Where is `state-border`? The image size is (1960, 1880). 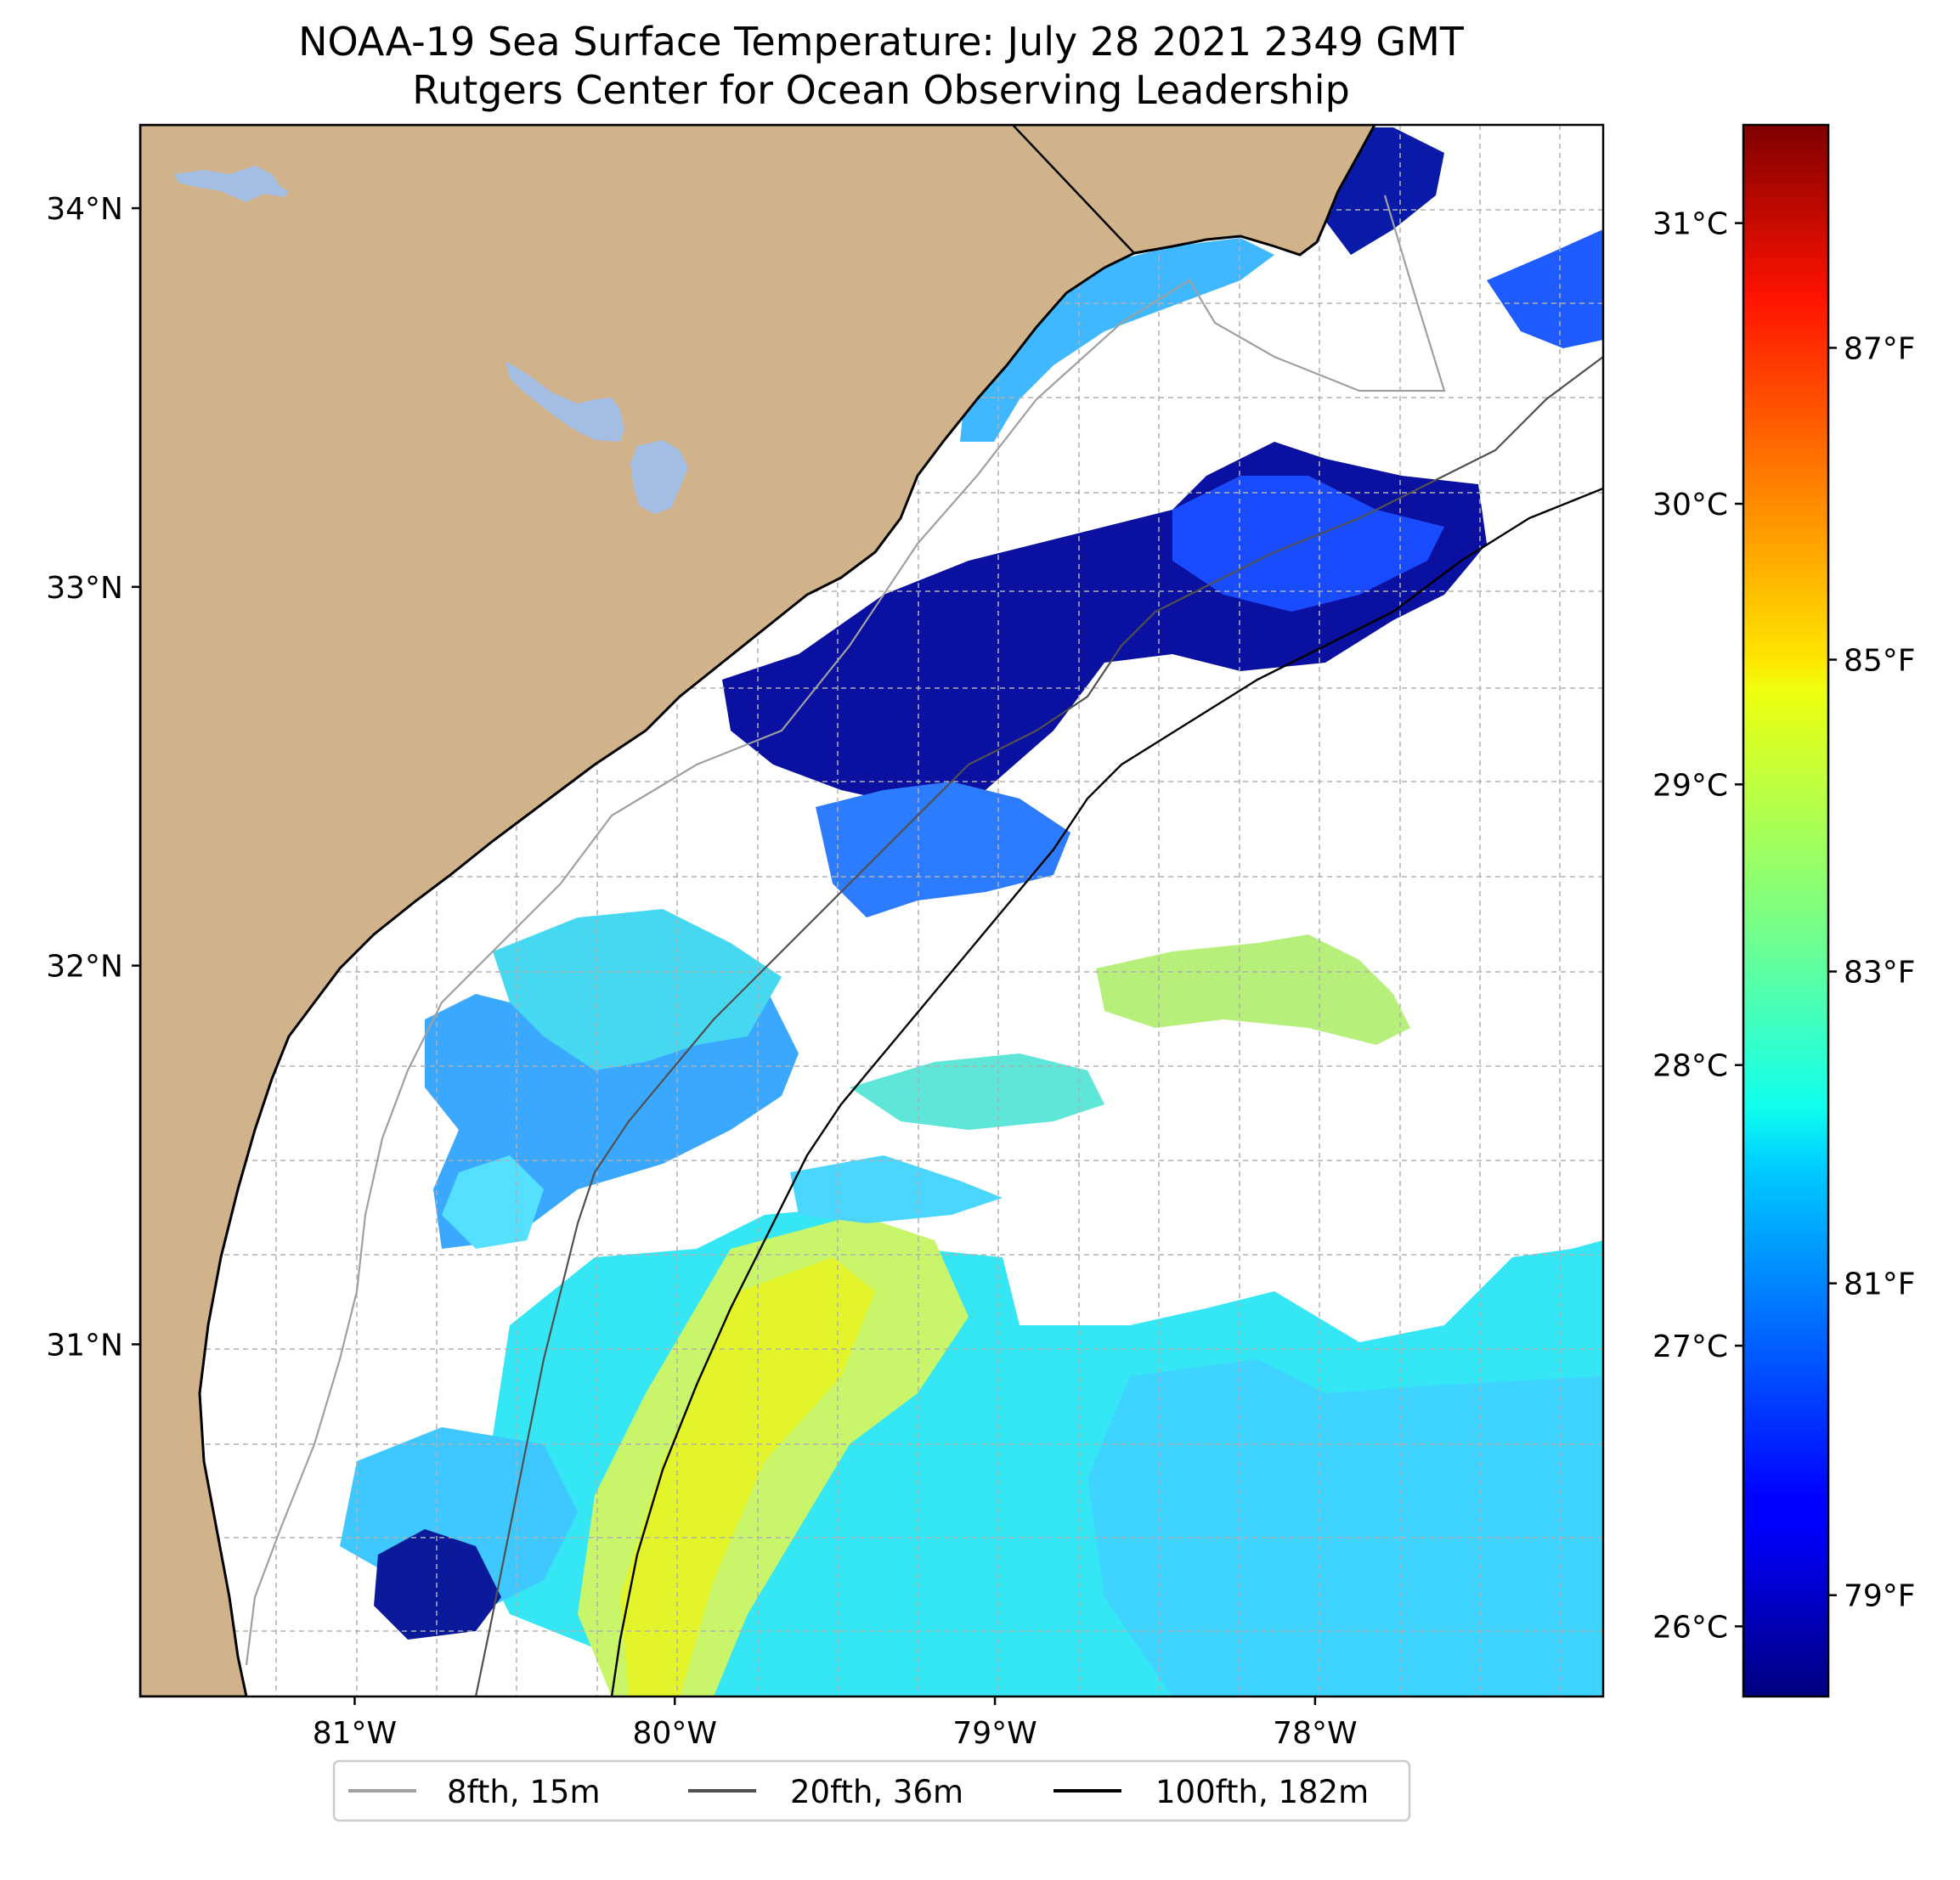 state-border is located at coordinates (1073, 189).